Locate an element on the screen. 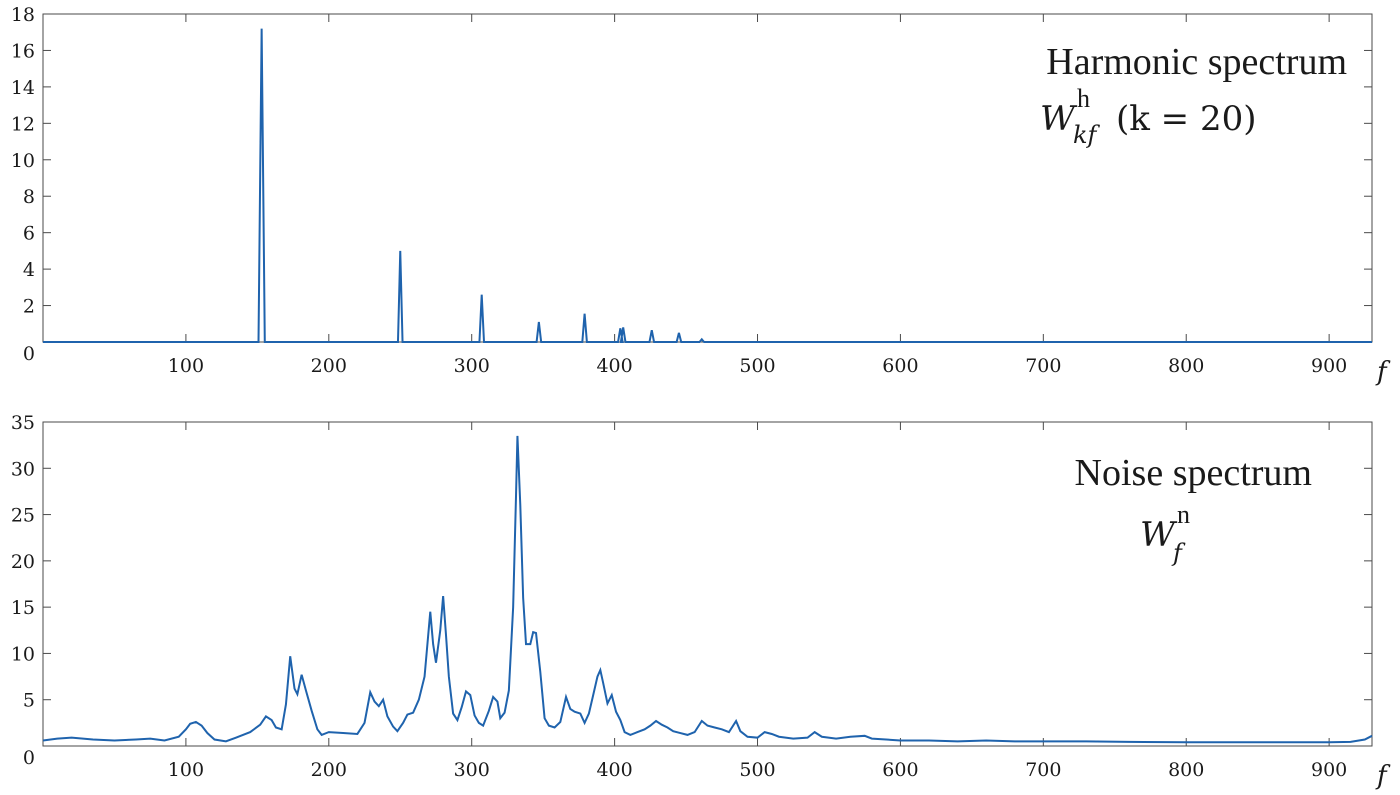 This screenshot has height=795, width=1400. harmonic-x-tick-label: 400 is located at coordinates (614, 366).